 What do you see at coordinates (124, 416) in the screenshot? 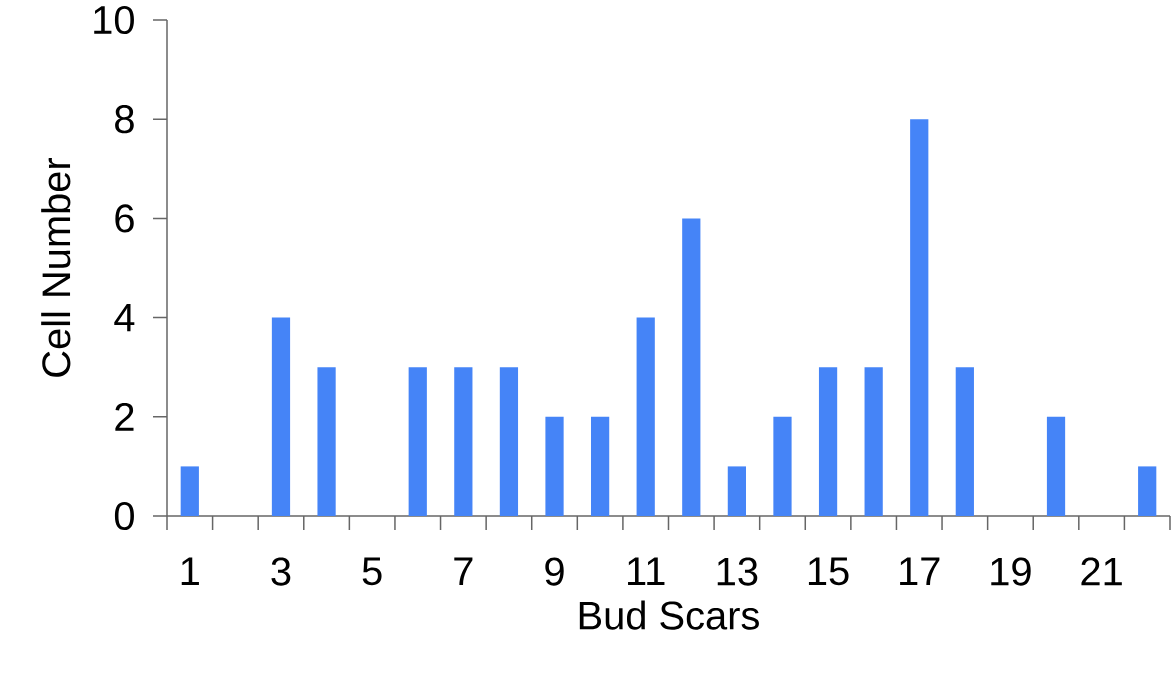
I see `y-tick-label: 2` at bounding box center [124, 416].